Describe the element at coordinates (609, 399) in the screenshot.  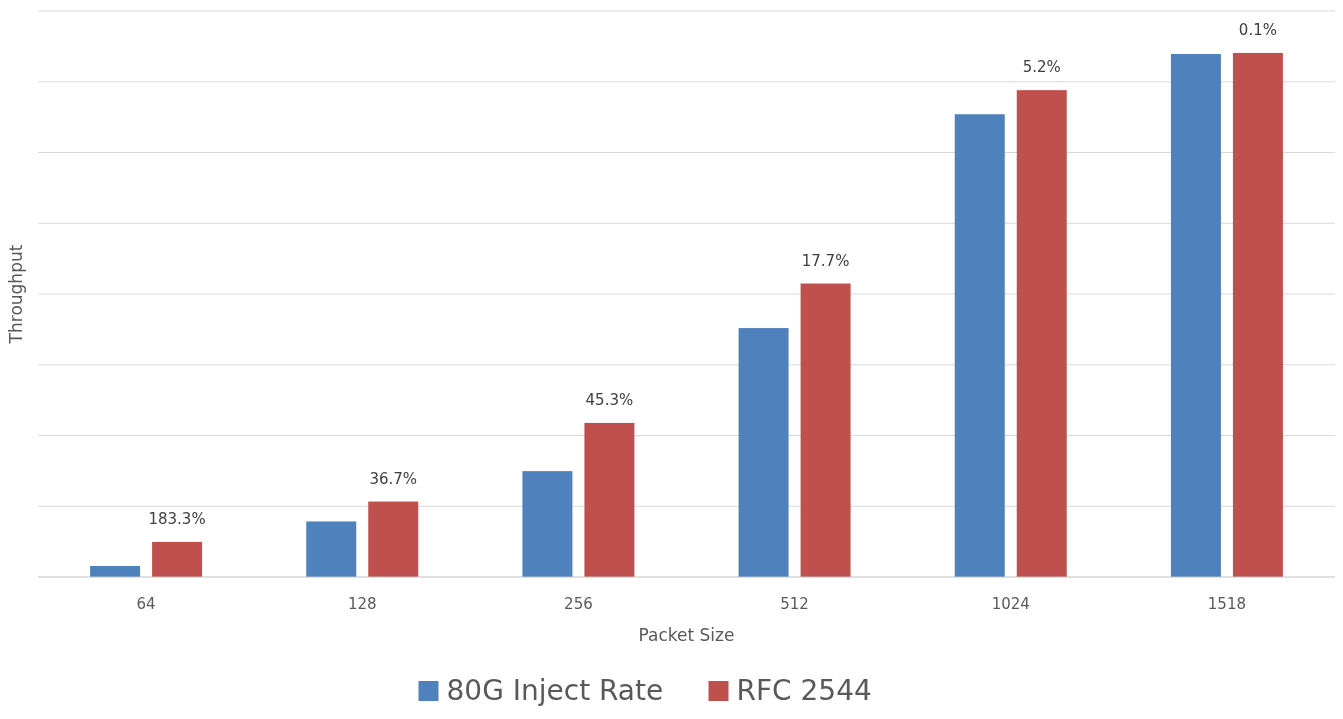
I see `annotation: 45.3%` at that location.